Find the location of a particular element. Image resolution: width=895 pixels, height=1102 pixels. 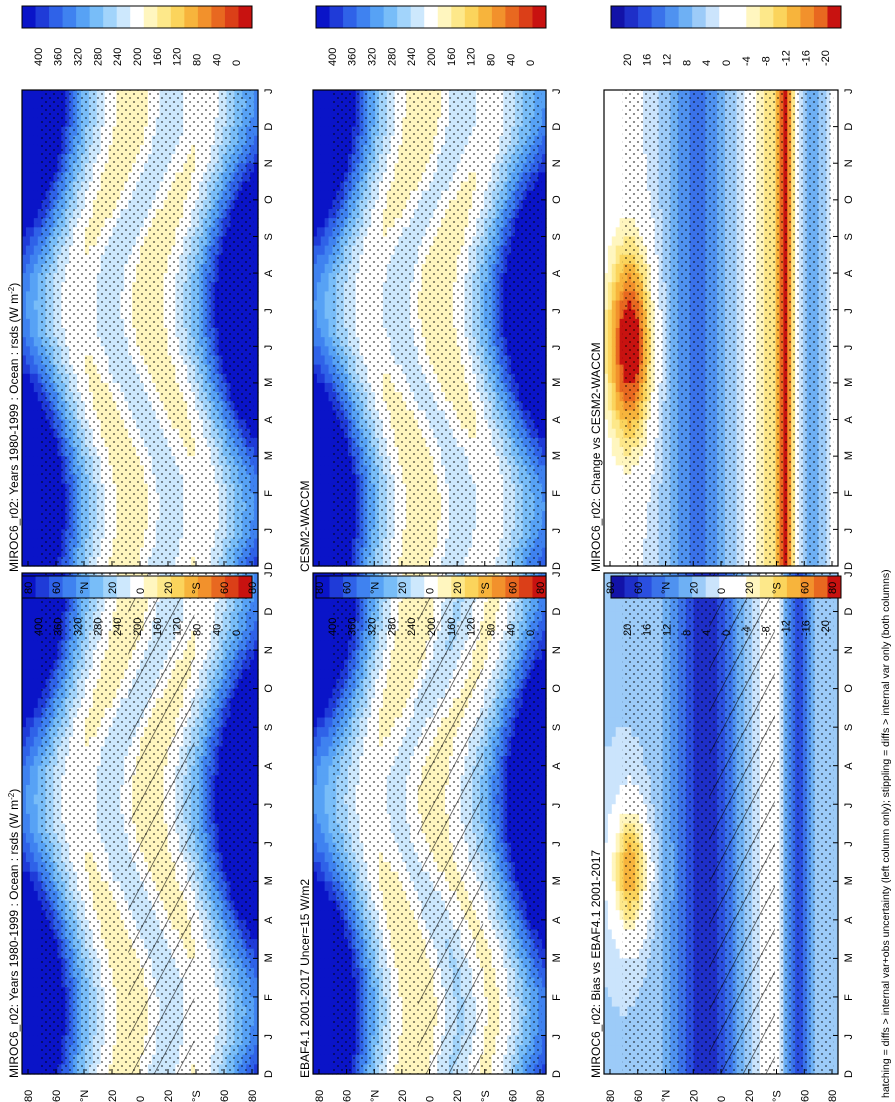

colorbar-frame is located at coordinates (137, 587).